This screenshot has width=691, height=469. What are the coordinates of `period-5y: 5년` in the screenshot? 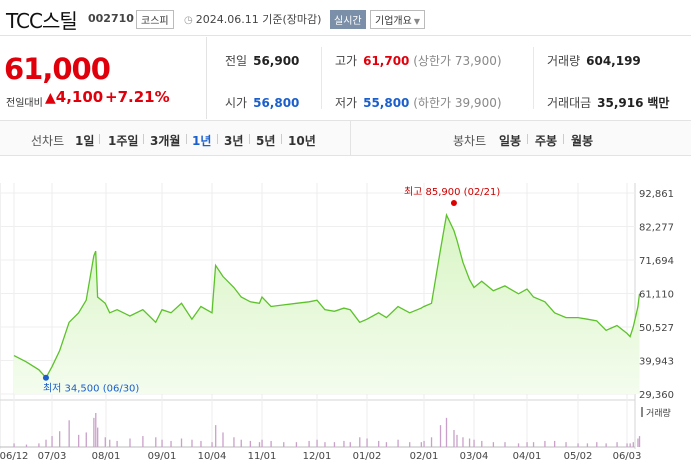 It's located at (266, 141).